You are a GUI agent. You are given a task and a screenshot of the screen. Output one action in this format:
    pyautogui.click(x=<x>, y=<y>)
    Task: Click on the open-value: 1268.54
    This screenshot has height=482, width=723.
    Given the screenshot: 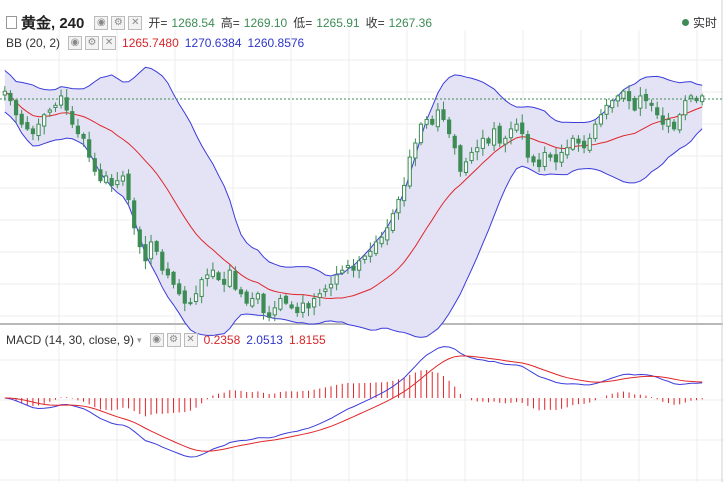 What is the action you would take?
    pyautogui.click(x=193, y=22)
    